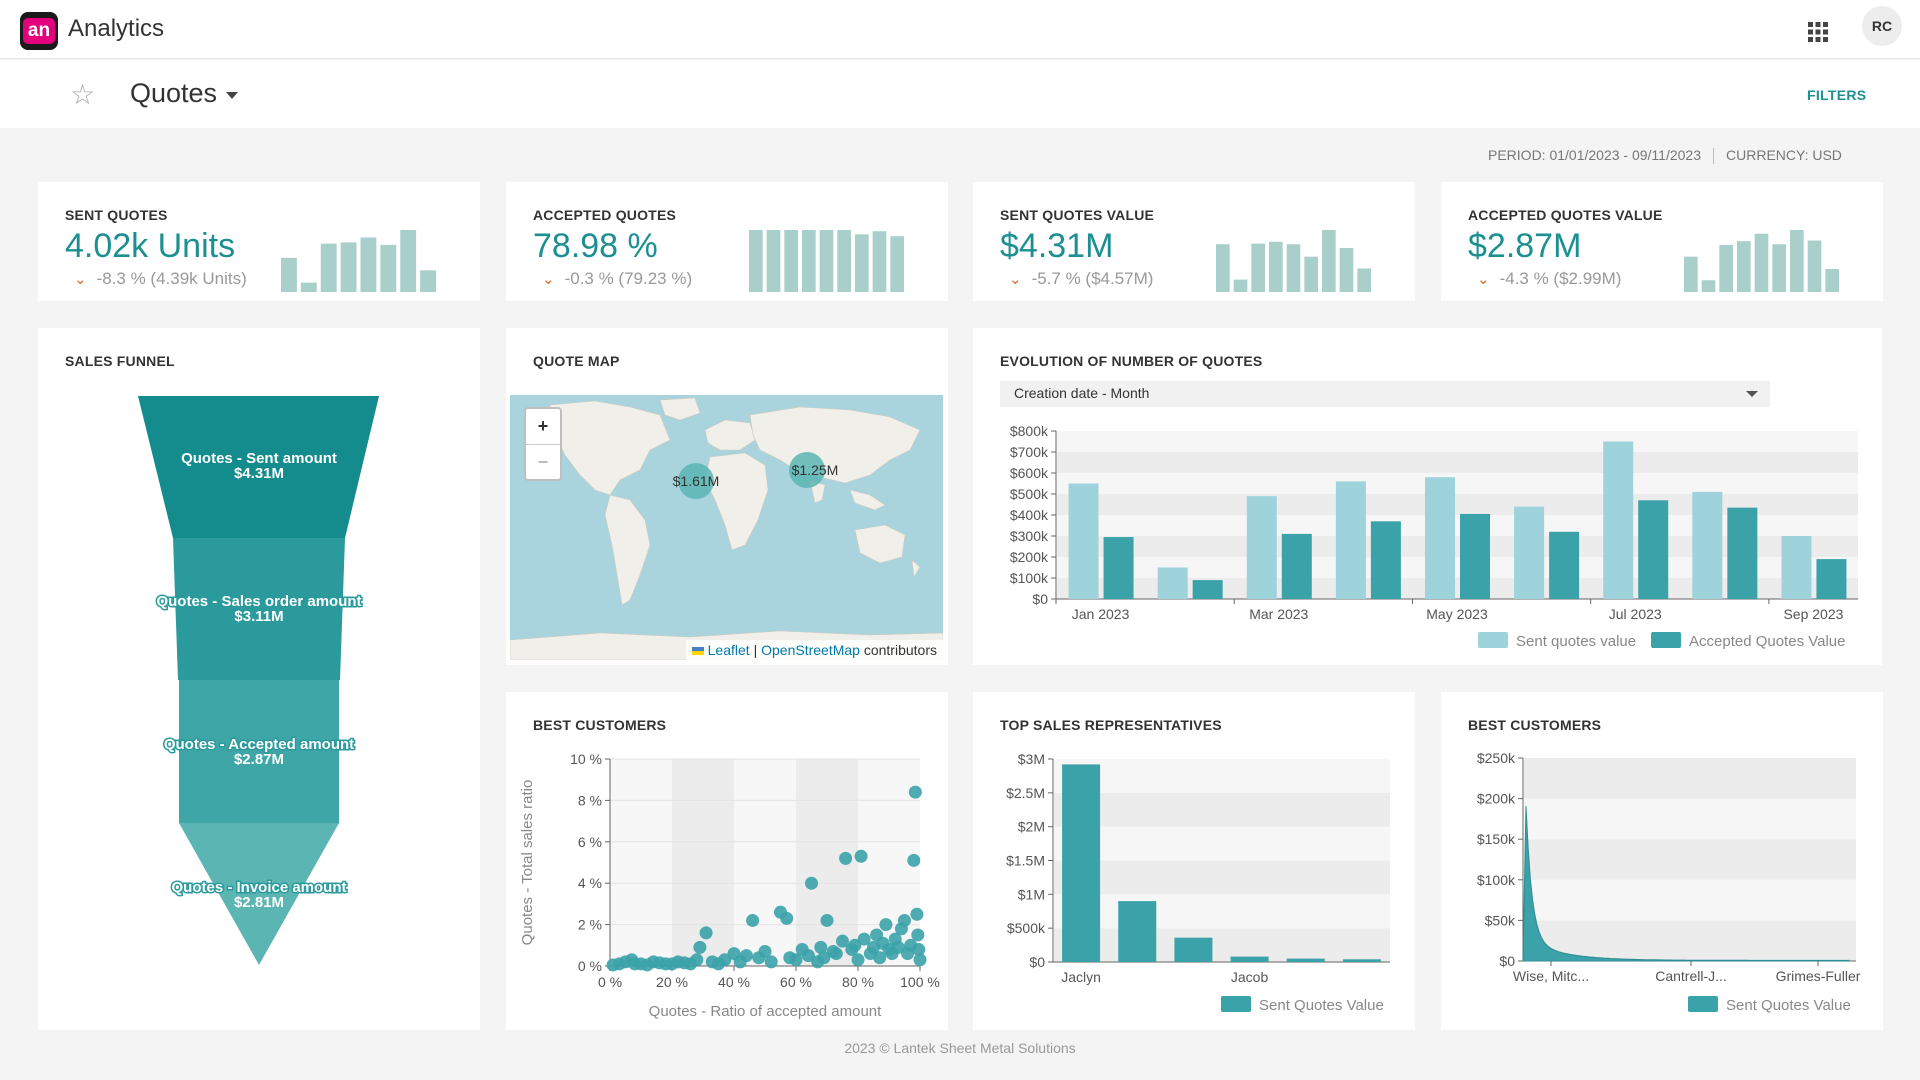 Image resolution: width=1920 pixels, height=1080 pixels. Describe the element at coordinates (1535, 725) in the screenshot. I see `card-title: BEST CUSTOMERS` at that location.